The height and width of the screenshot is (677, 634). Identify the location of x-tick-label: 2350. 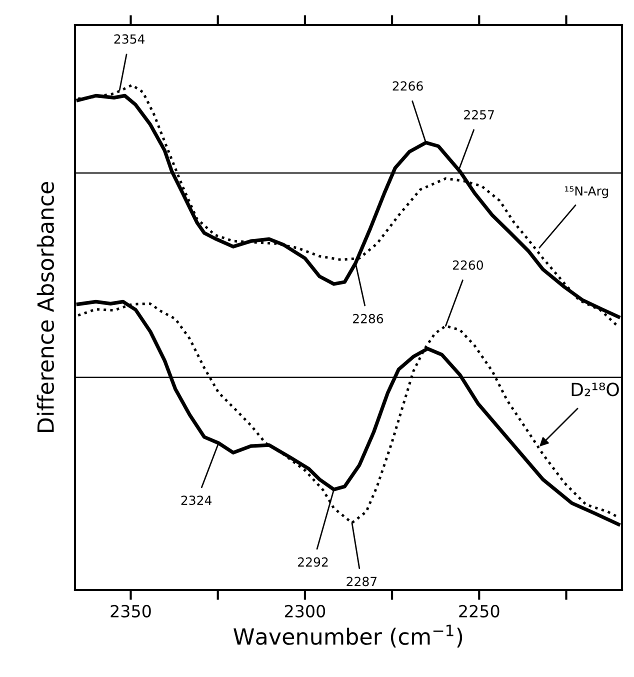
(130, 611).